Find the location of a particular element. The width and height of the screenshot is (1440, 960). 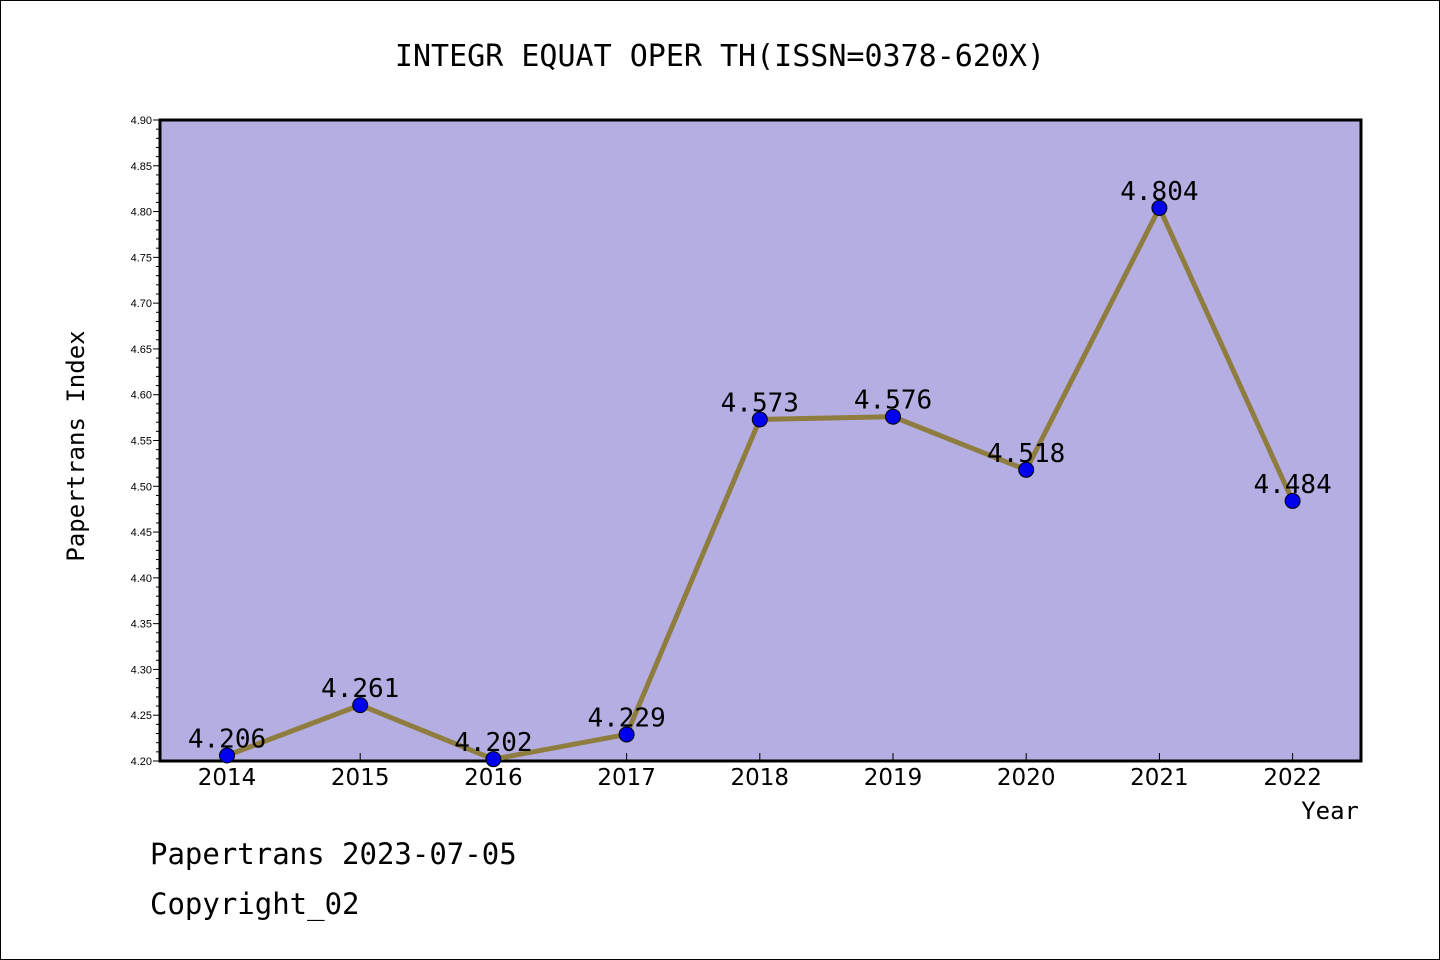

x-tick-label: 2015 is located at coordinates (360, 778).